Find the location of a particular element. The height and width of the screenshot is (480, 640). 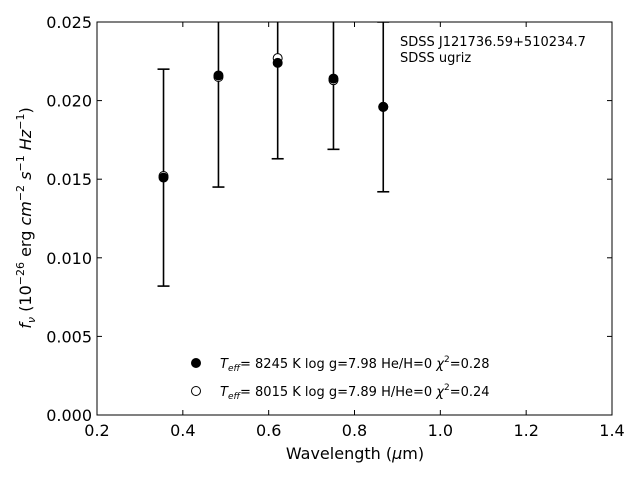

legend-label-open: Teff= 8015 K log g=7.89 H/He=0 χ2=0.24 is located at coordinates (355, 392).